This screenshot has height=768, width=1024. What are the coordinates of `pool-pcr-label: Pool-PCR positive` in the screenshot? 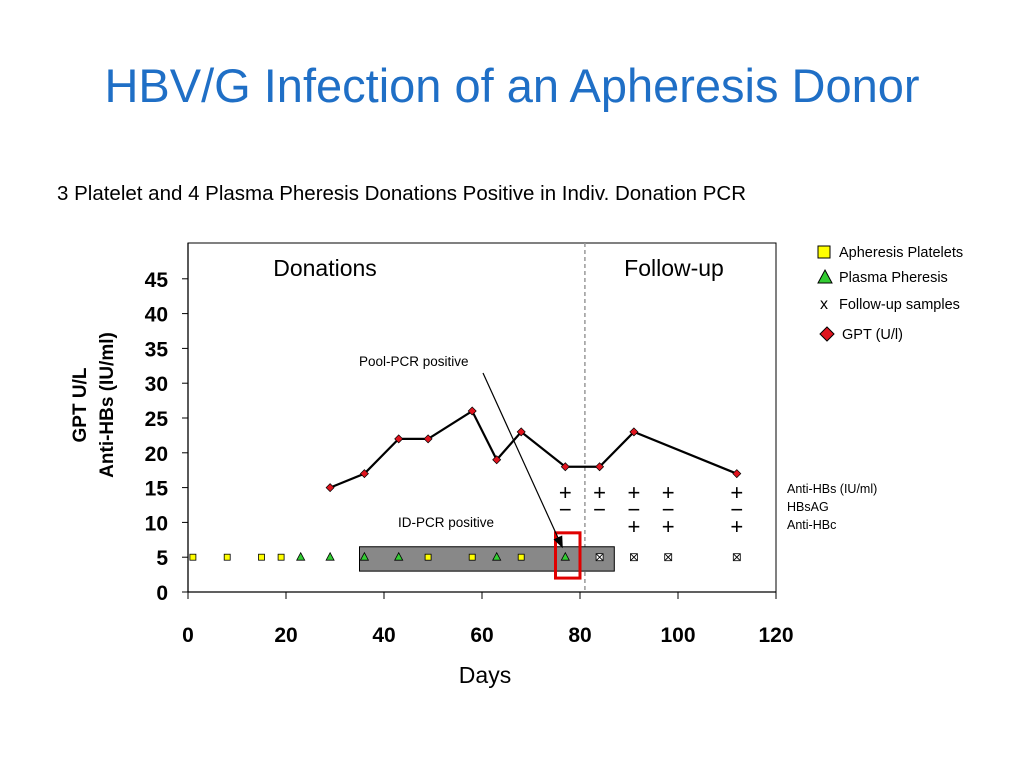 It's located at (414, 361).